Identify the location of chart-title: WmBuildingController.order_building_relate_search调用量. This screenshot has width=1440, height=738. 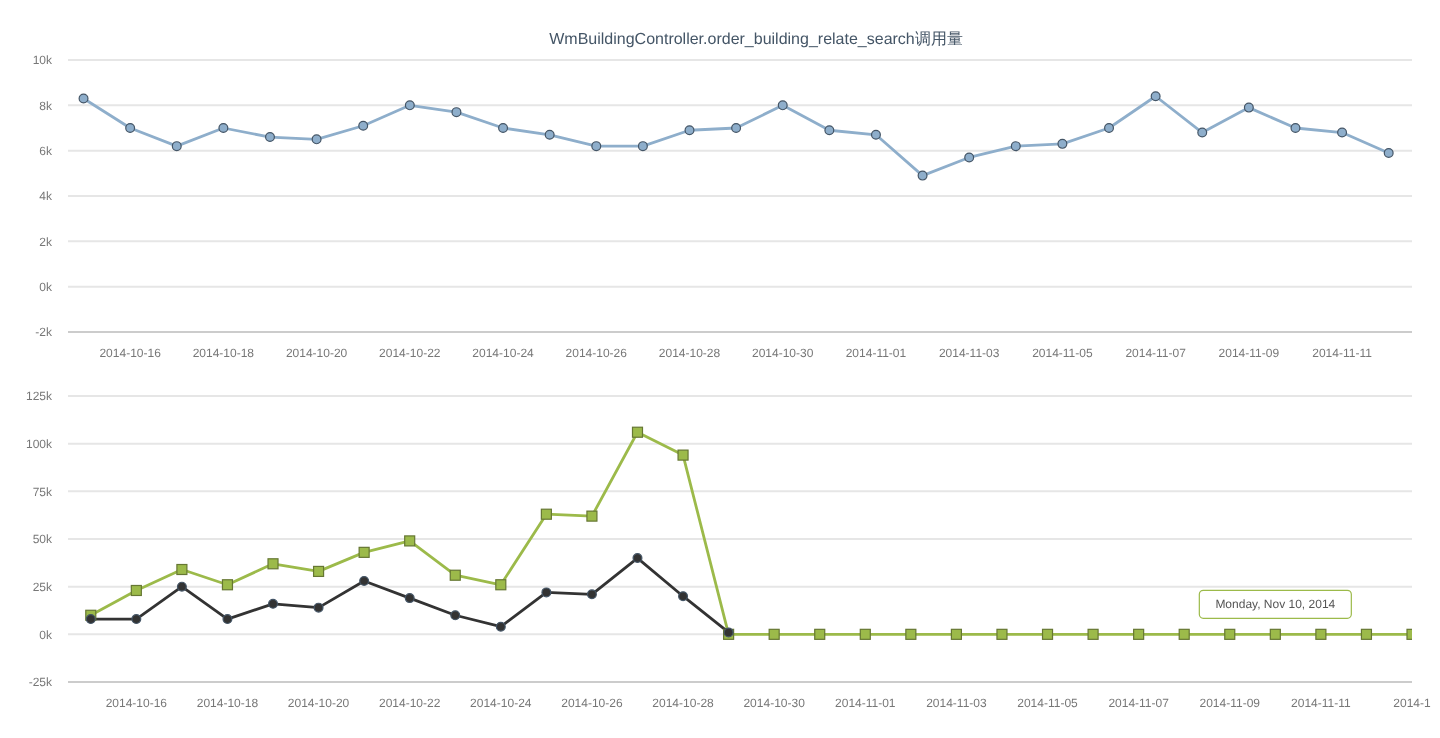
(756, 39).